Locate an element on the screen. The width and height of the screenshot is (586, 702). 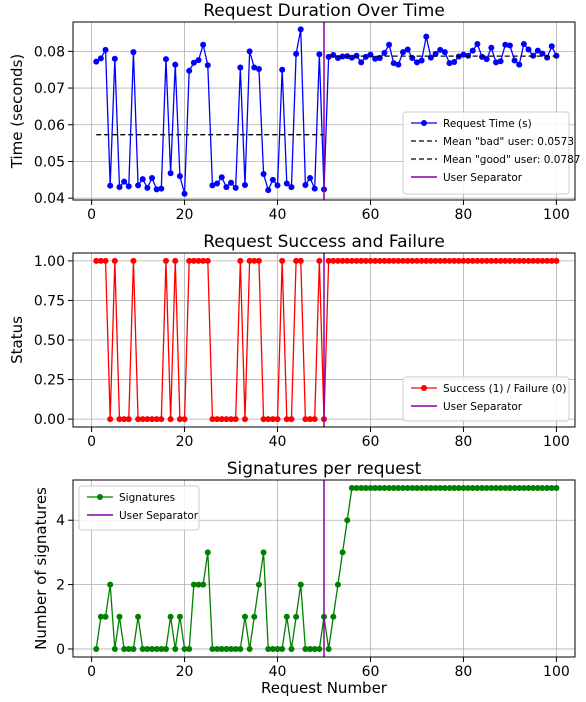
y-tick-label: 0.08 is located at coordinates (49, 52).